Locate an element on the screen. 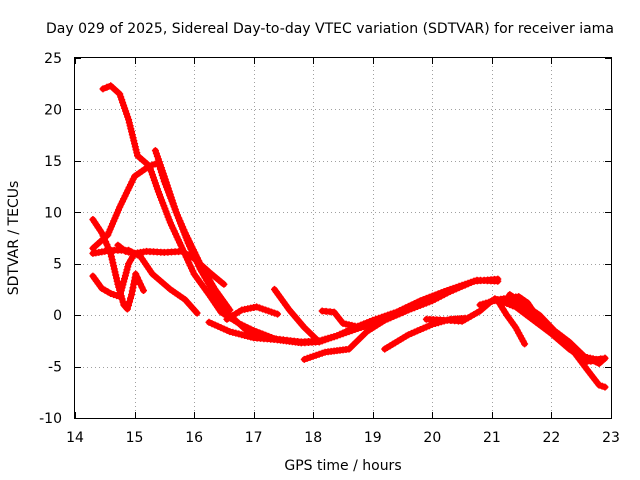  y-tick-label: -10 is located at coordinates (50, 419).